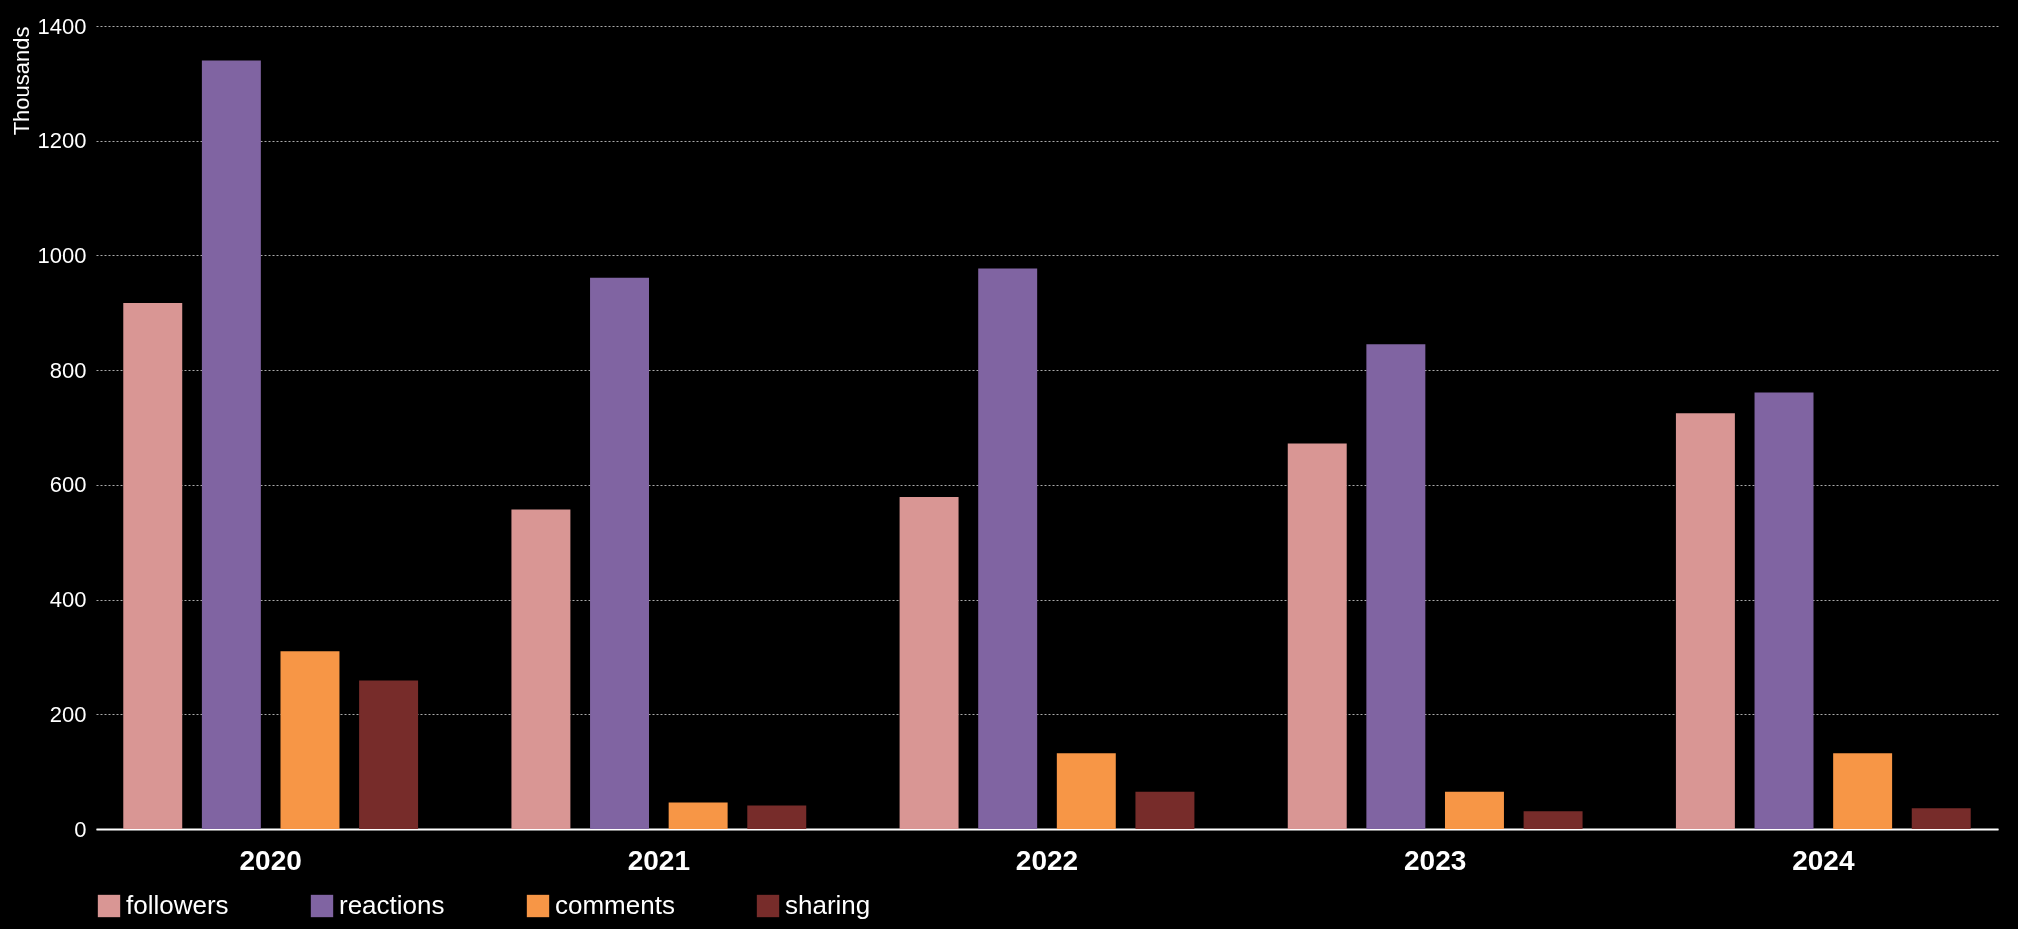  Describe the element at coordinates (80, 829) in the screenshot. I see `y-tick-label: 0` at that location.